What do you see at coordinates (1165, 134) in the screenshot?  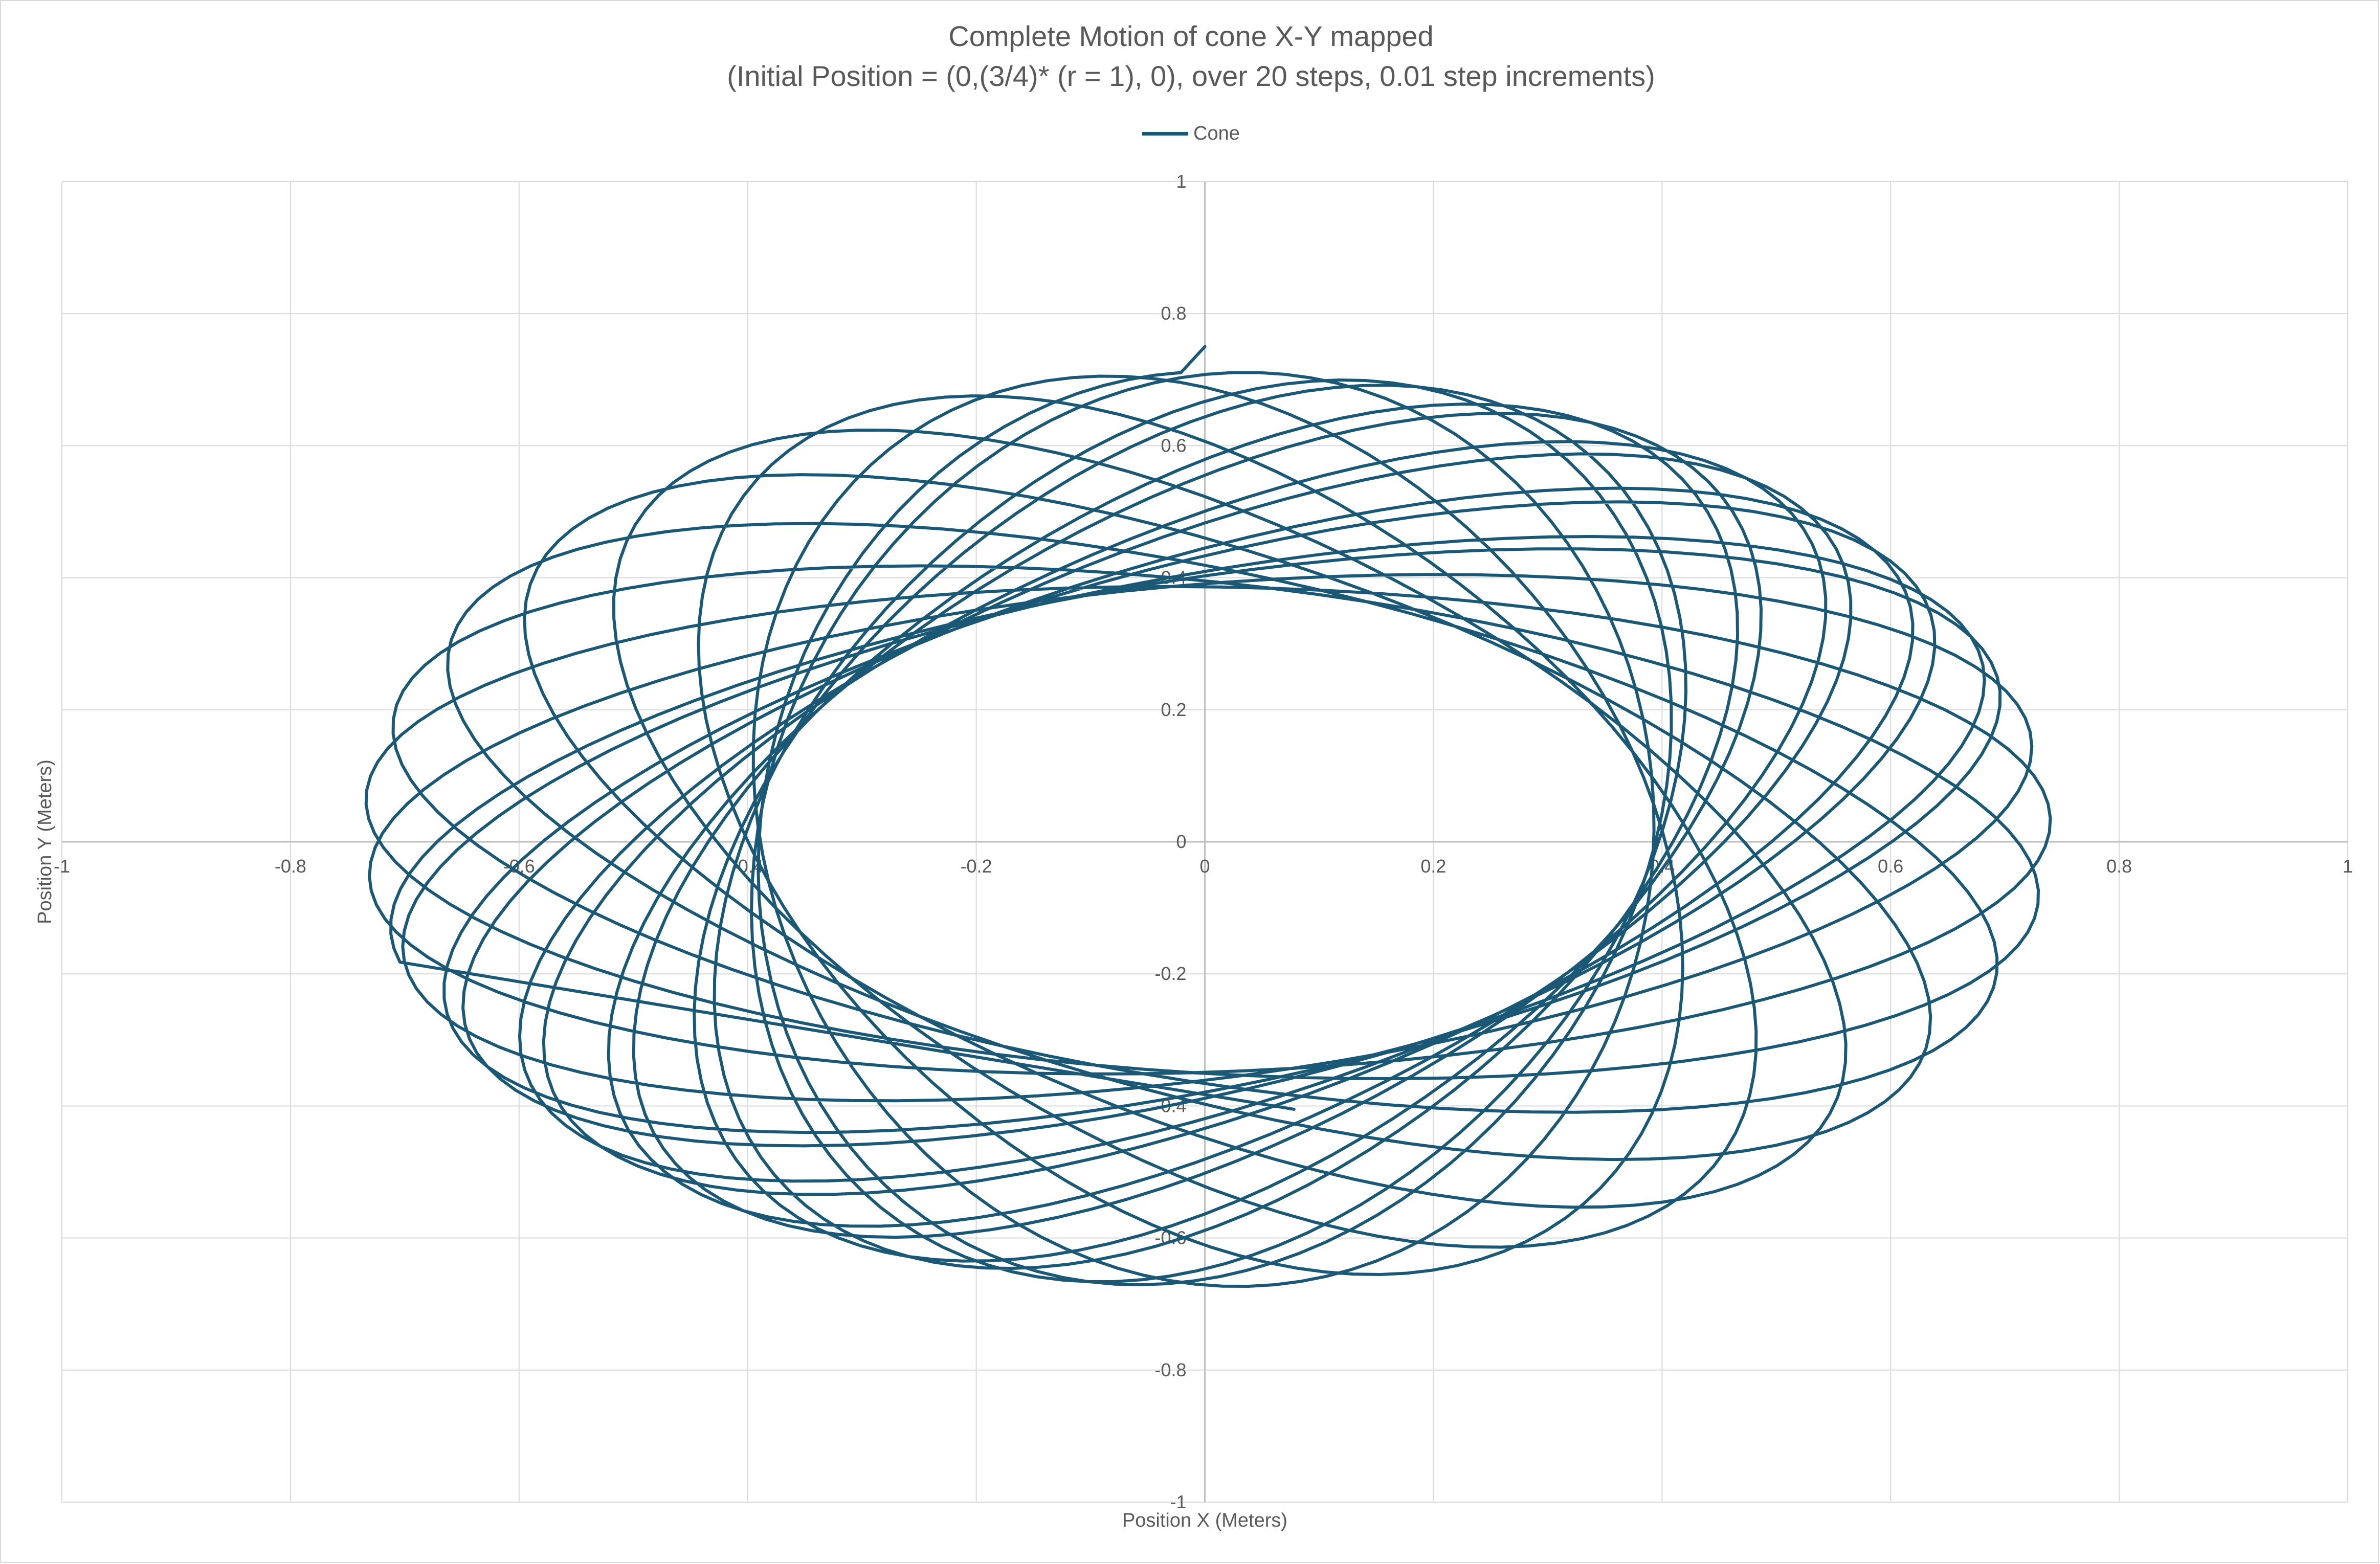 I see `legend-swatch-cone` at bounding box center [1165, 134].